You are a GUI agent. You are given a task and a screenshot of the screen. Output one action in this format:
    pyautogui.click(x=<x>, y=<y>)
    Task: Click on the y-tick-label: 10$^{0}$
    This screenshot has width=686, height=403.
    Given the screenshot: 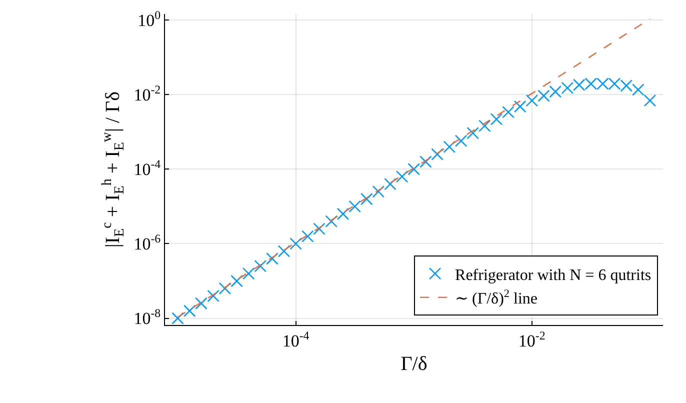 What is the action you would take?
    pyautogui.click(x=149, y=19)
    